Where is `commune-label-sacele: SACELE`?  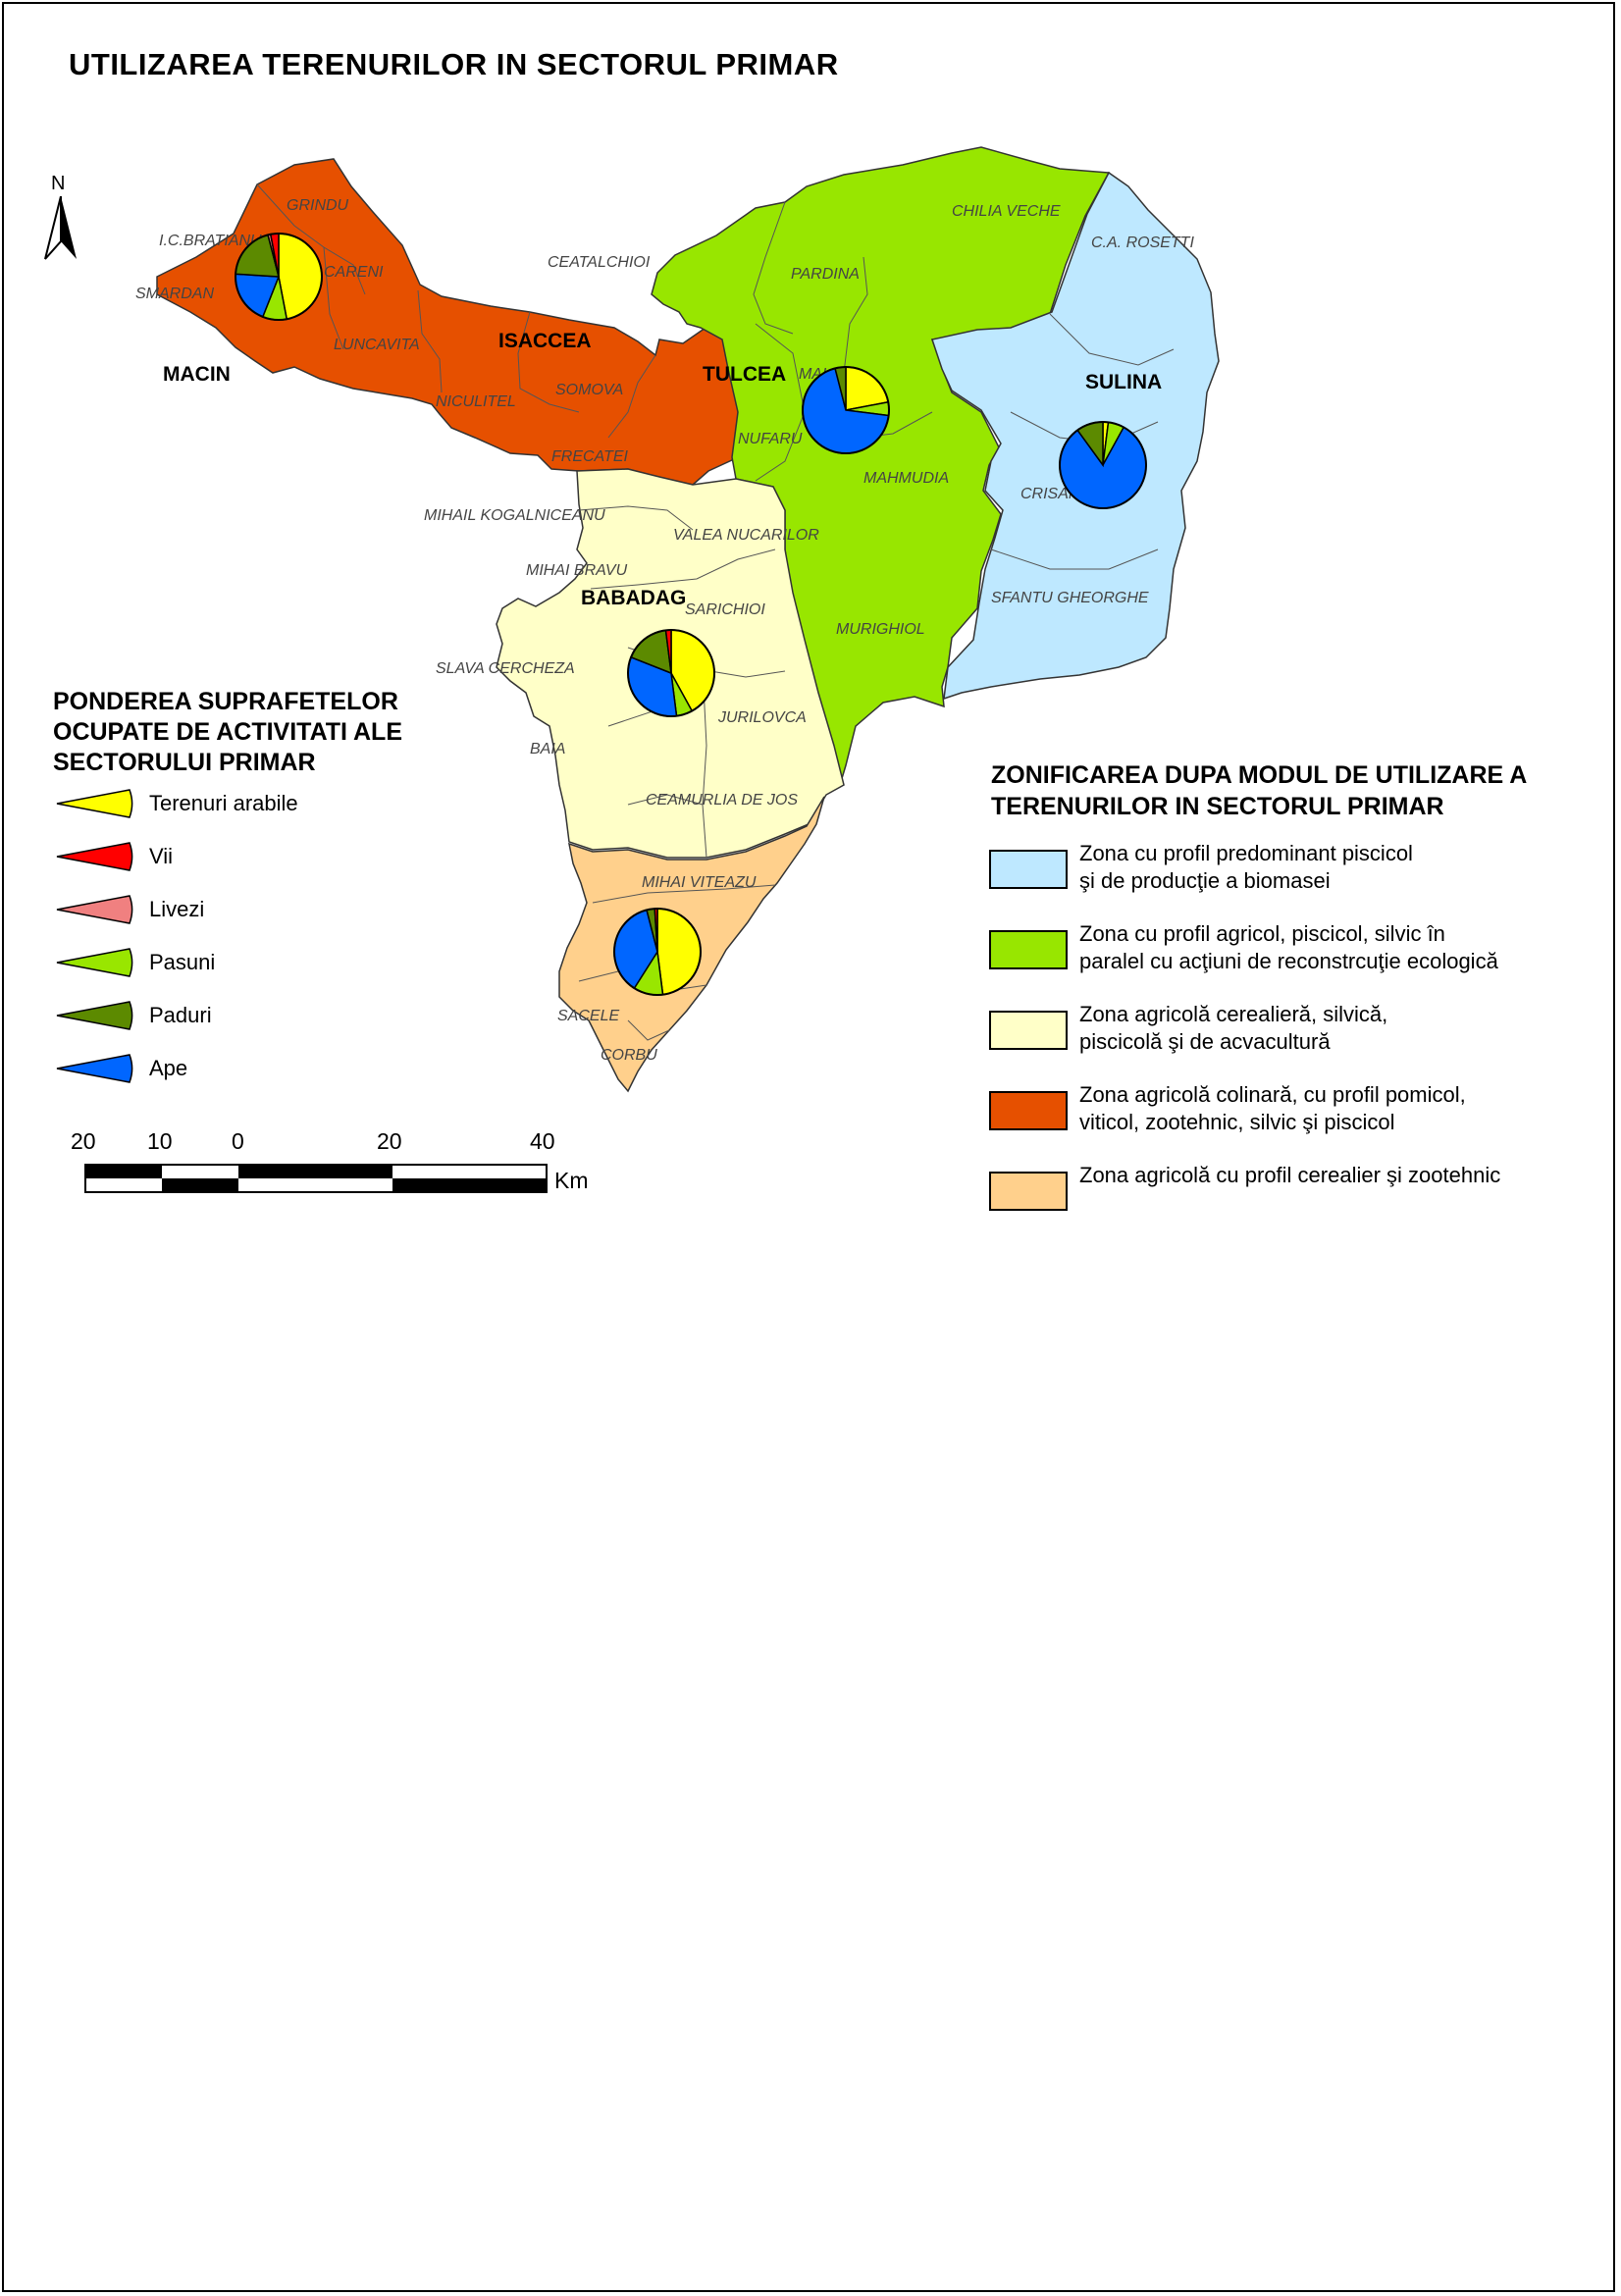
commune-label-sacele: SACELE is located at coordinates (588, 1016).